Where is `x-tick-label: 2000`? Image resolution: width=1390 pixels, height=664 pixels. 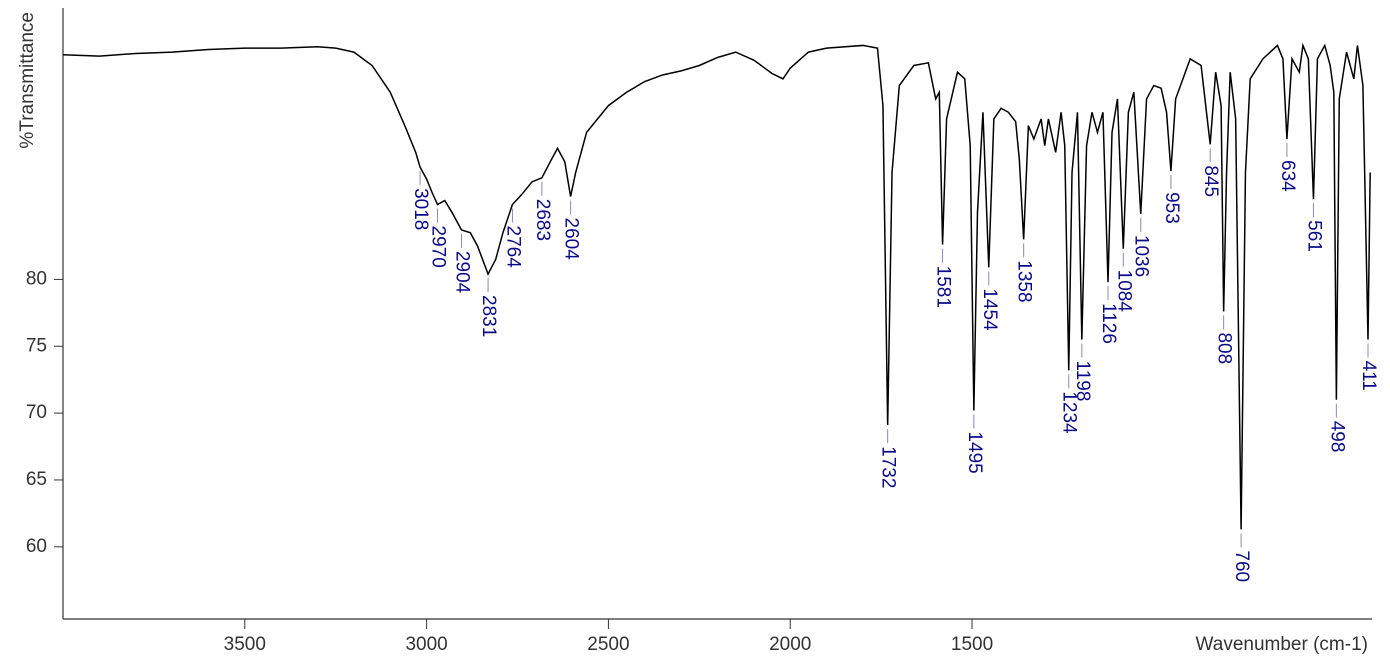
x-tick-label: 2000 is located at coordinates (790, 644).